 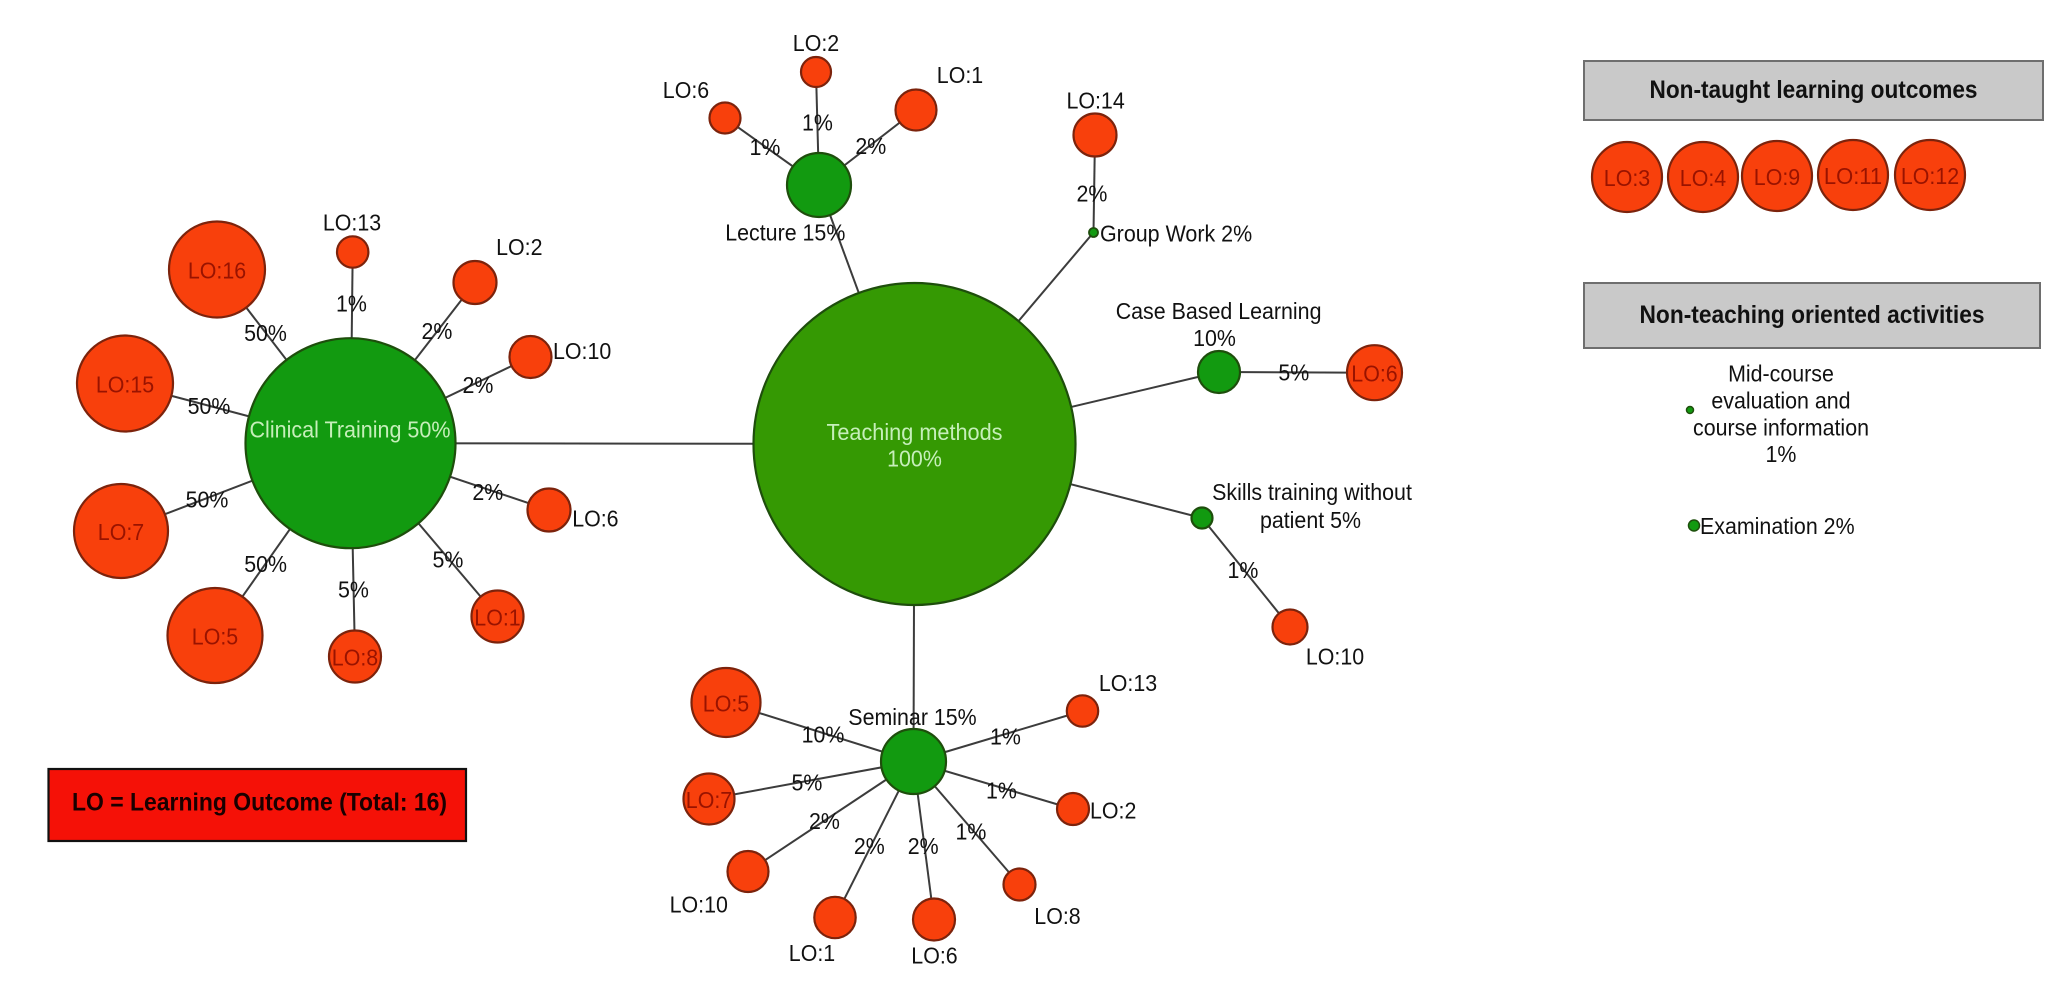 I want to click on svg-text: LO:14, so click(x=1095, y=101).